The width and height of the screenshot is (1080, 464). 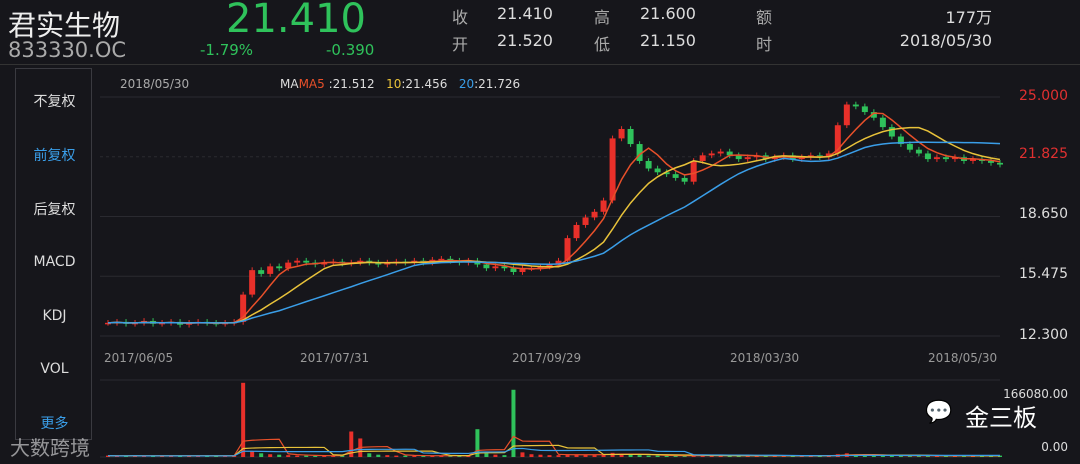 I want to click on volume-zero-tick: 0.00, so click(x=1054, y=447).